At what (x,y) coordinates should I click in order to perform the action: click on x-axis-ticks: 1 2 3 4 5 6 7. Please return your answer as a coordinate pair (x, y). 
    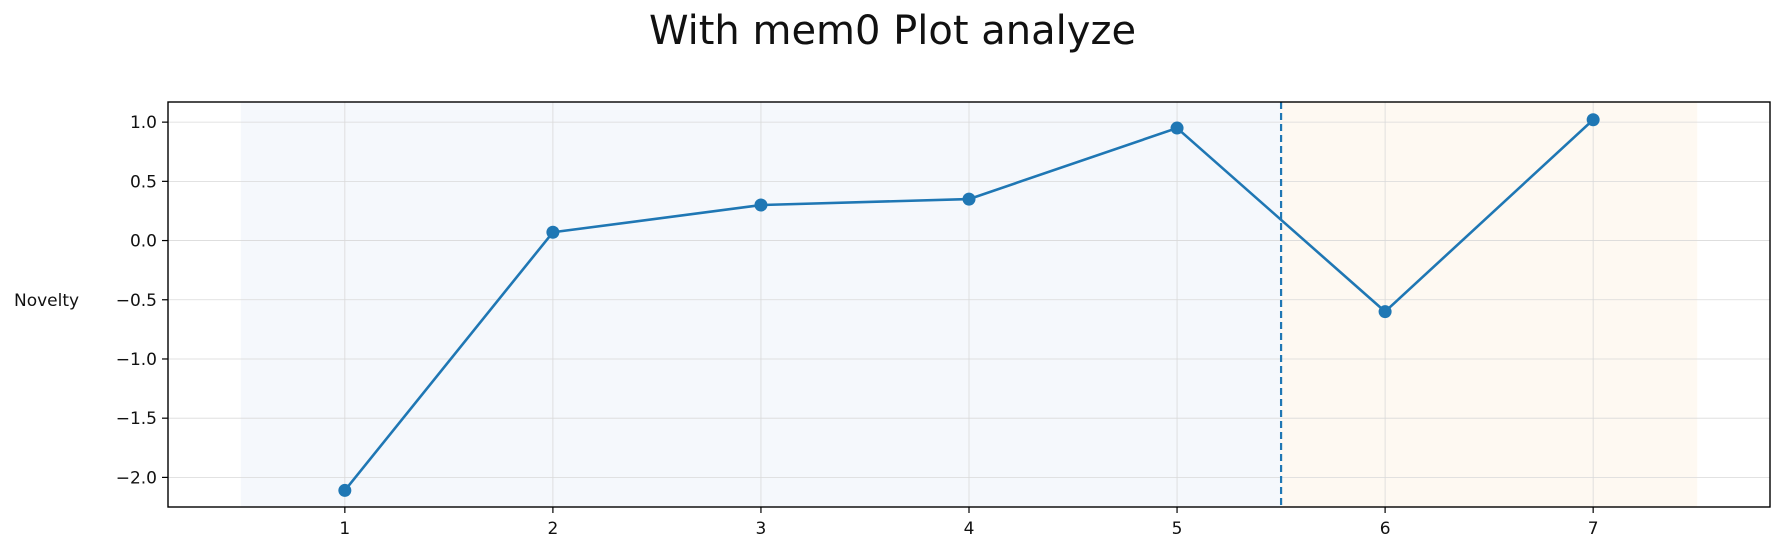
    Looking at the image, I should click on (969, 523).